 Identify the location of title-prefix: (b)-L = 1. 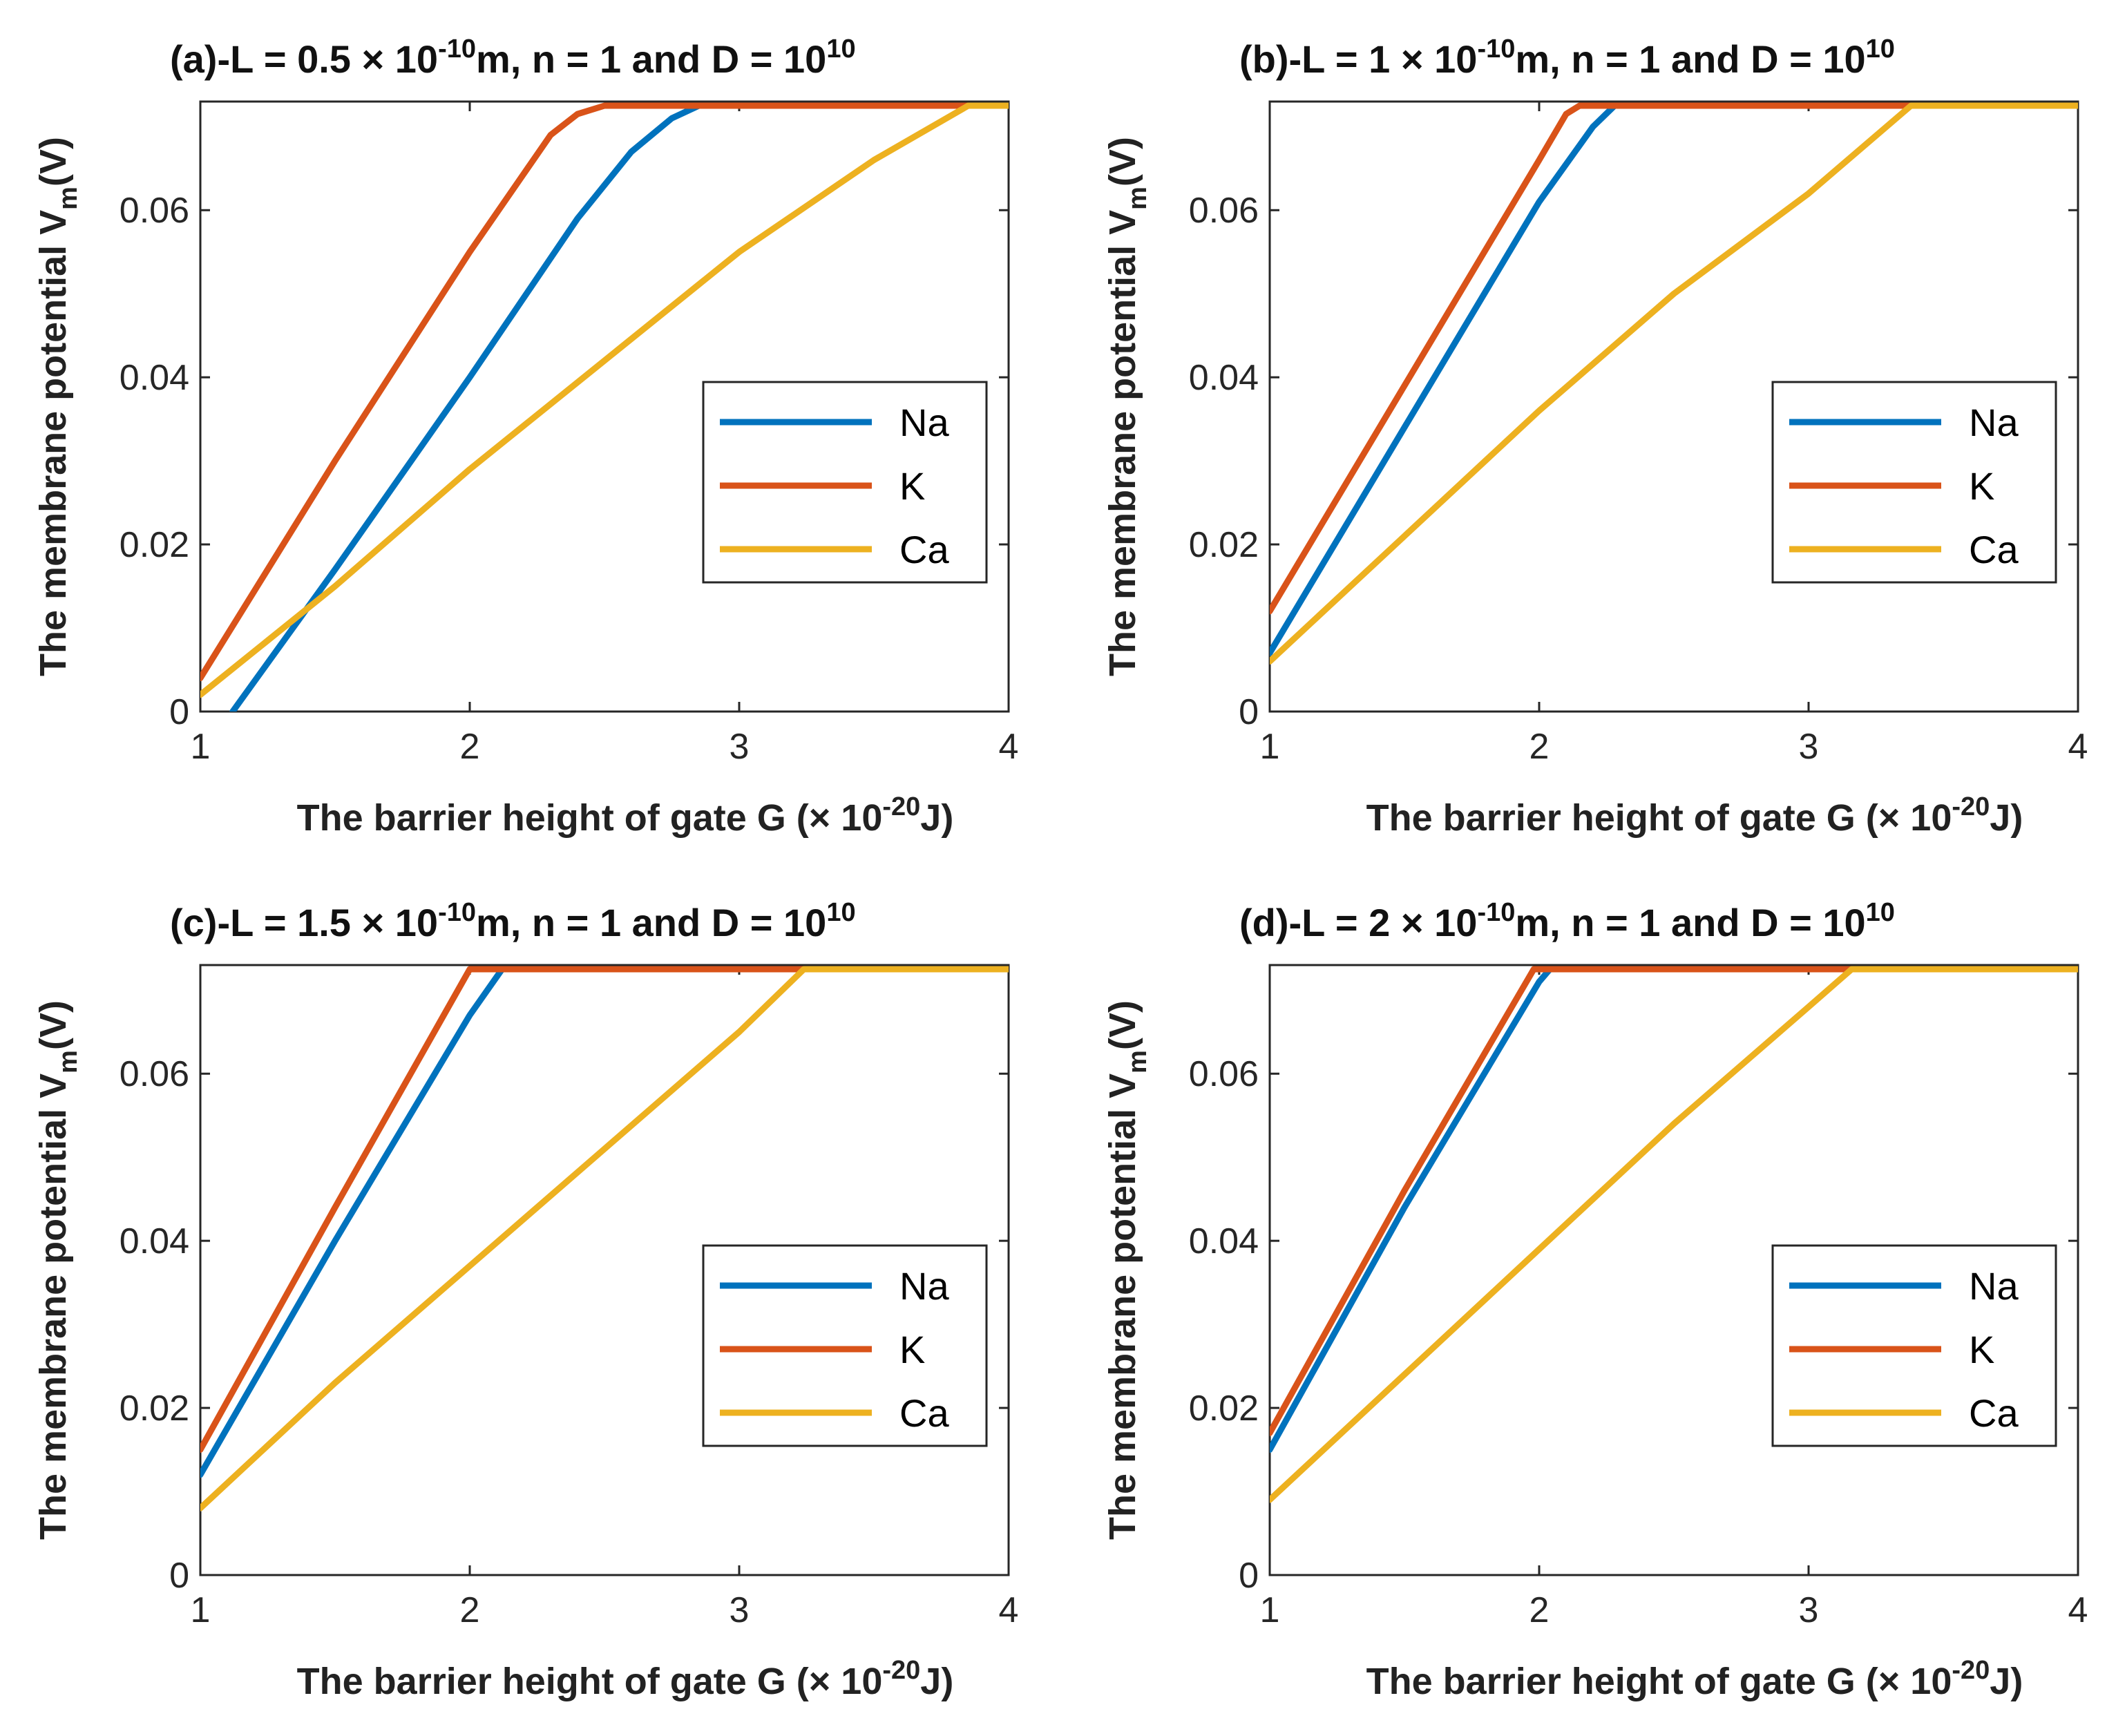
(1320, 59).